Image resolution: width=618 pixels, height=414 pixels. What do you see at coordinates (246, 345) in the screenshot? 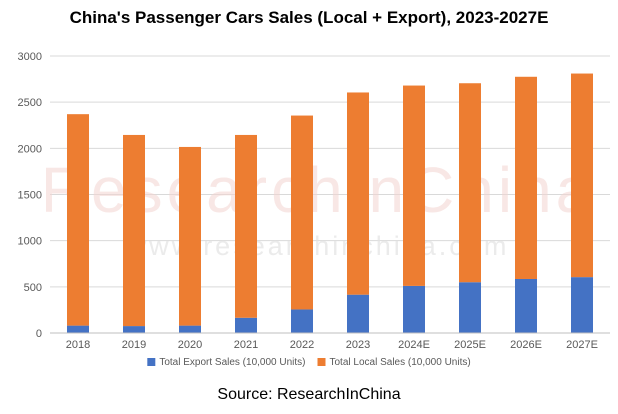
I see `x-tick-label: 2021` at bounding box center [246, 345].